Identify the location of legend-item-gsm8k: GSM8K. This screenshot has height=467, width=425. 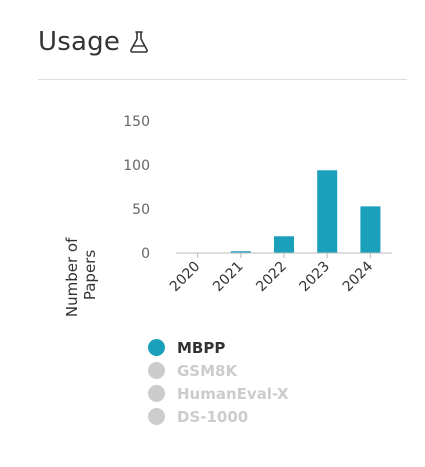
(218, 370).